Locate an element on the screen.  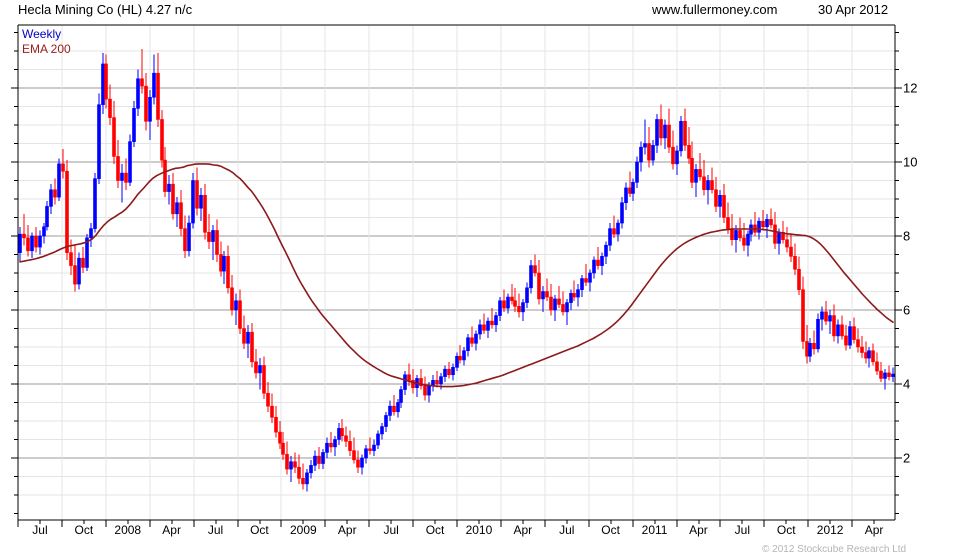
x-axis-tick-label: 2011 is located at coordinates (654, 530).